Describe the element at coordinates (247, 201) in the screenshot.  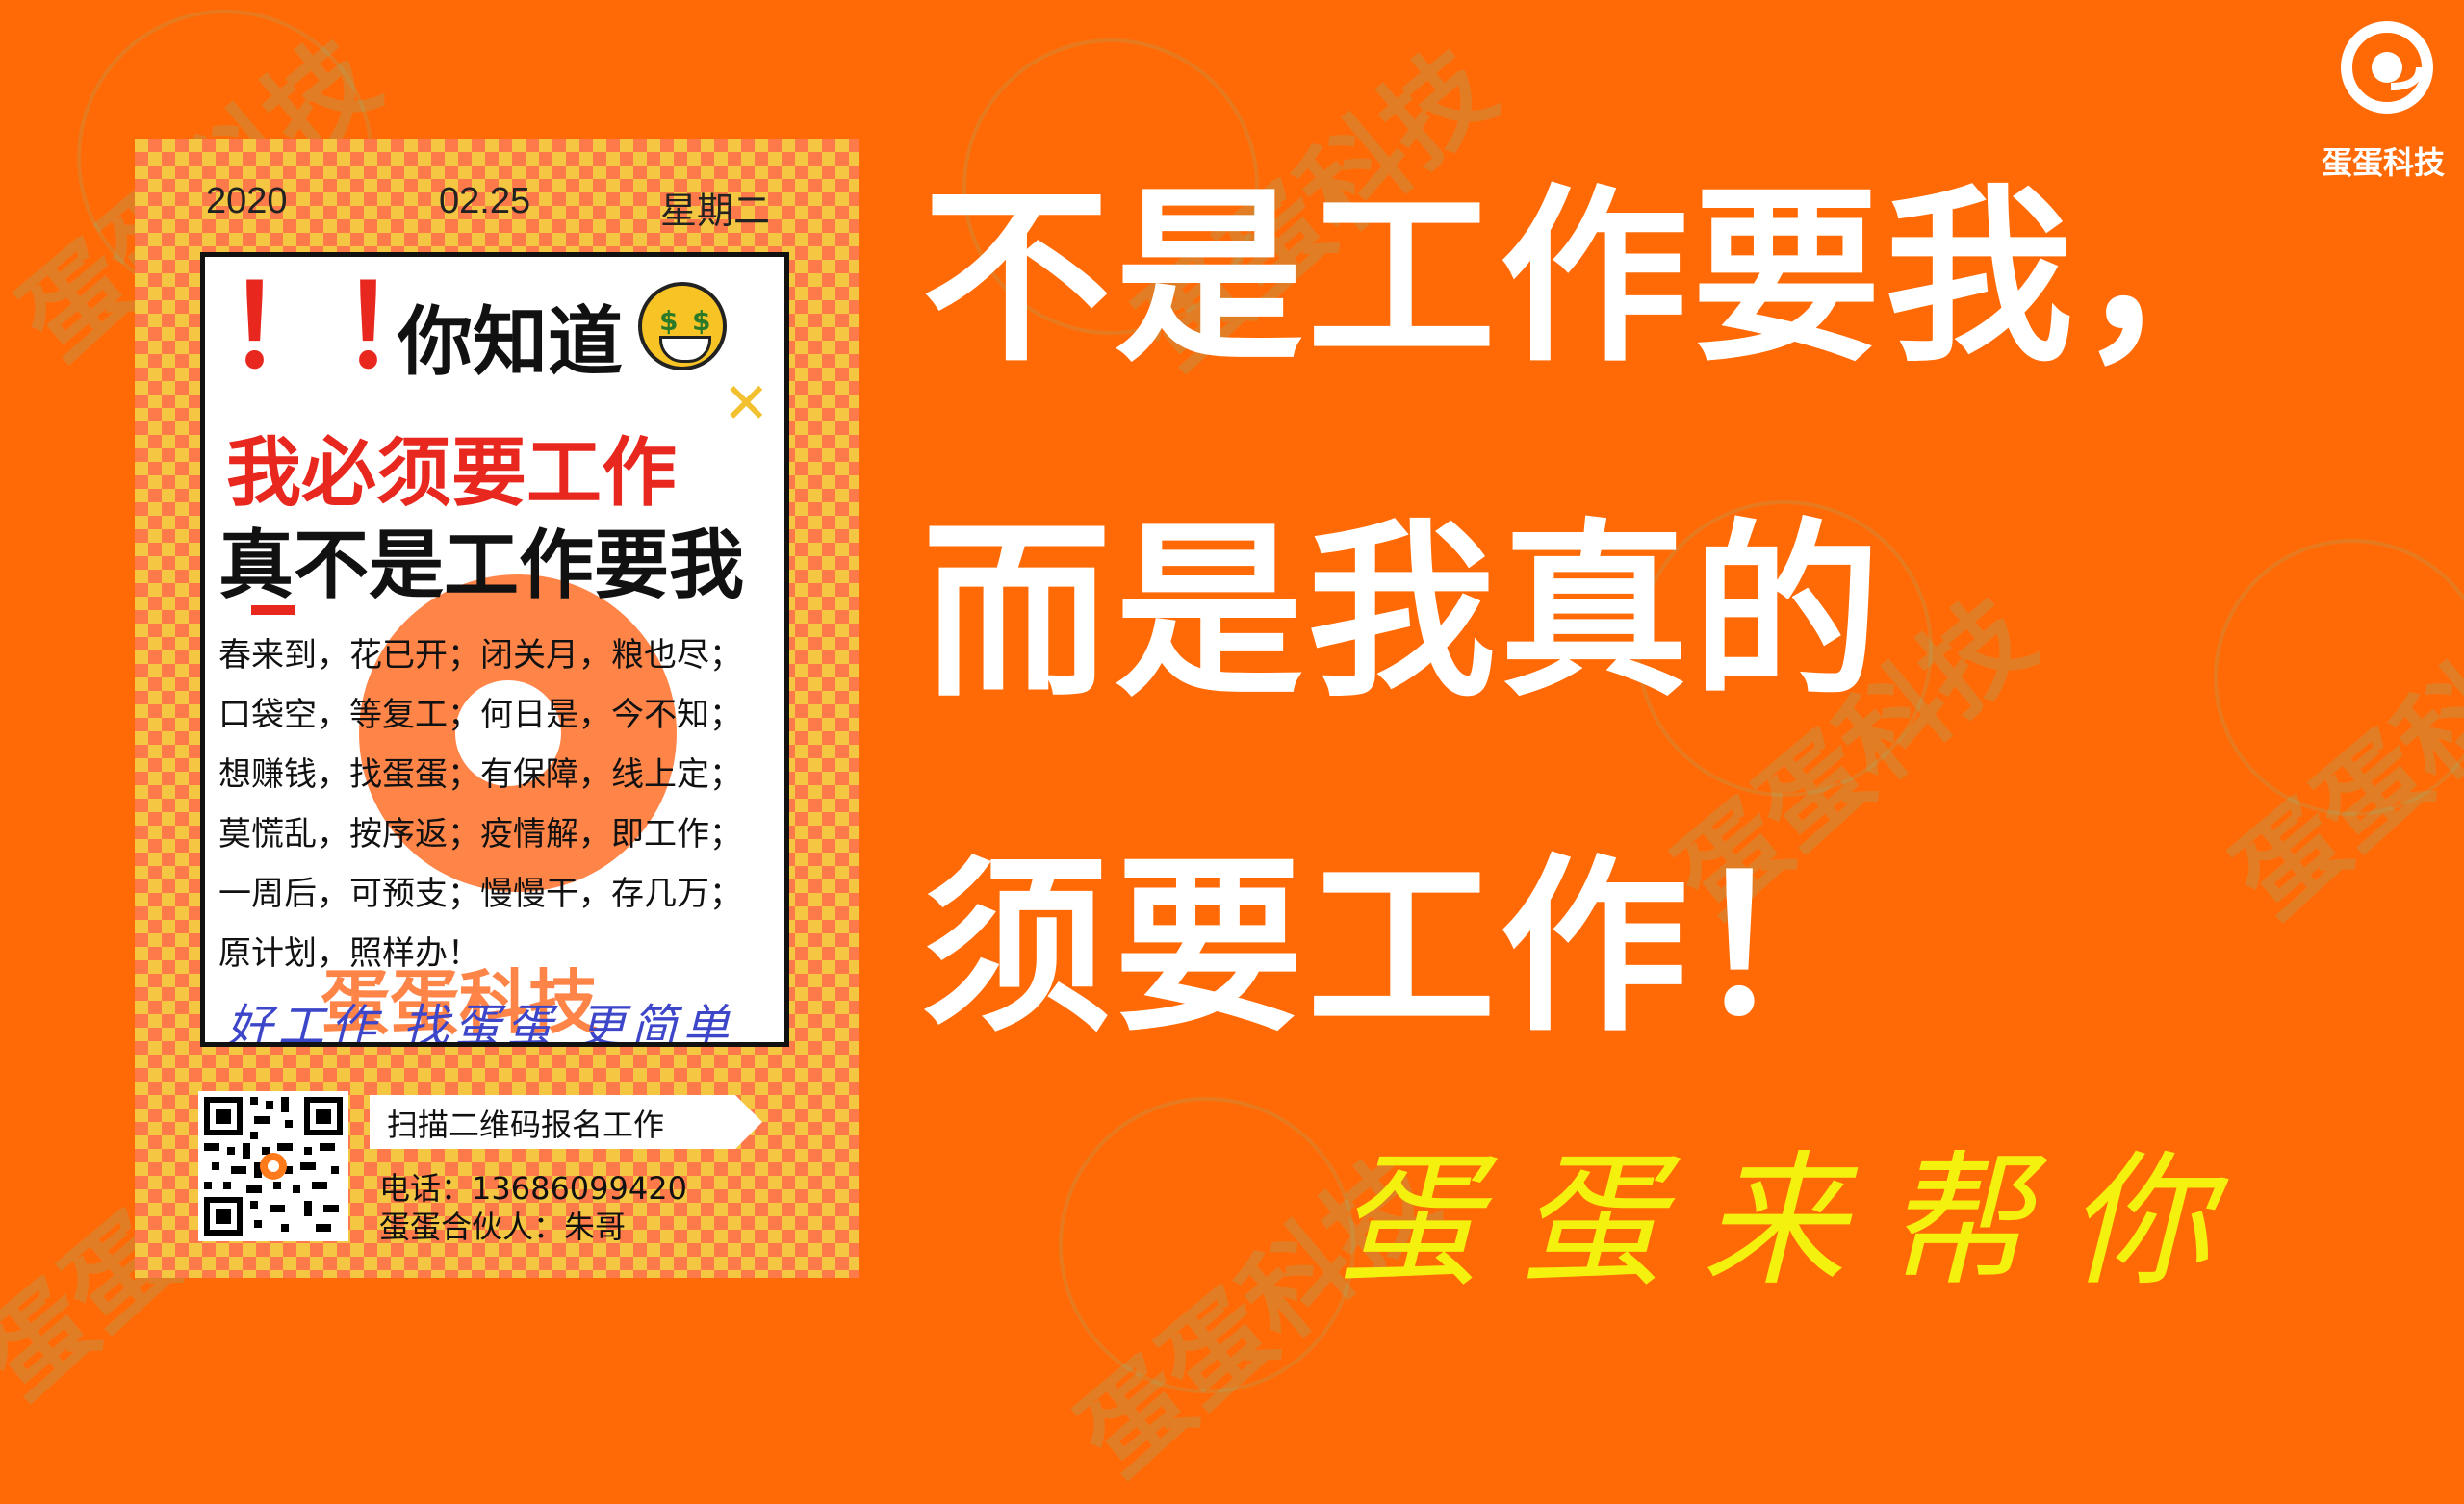
I see `poster-year: 2020` at that location.